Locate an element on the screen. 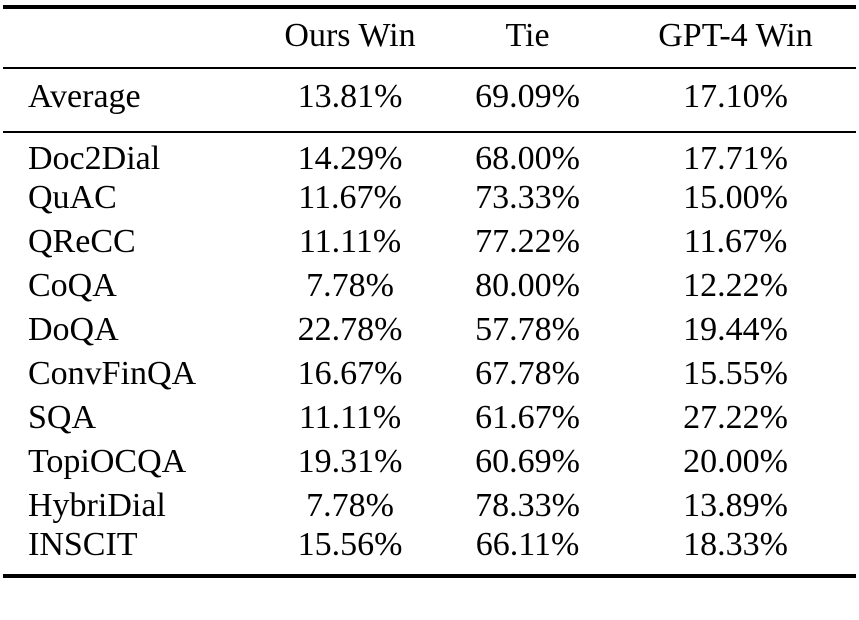 This screenshot has width=859, height=620. cell-gpt4-win: 15.00% is located at coordinates (735, 197).